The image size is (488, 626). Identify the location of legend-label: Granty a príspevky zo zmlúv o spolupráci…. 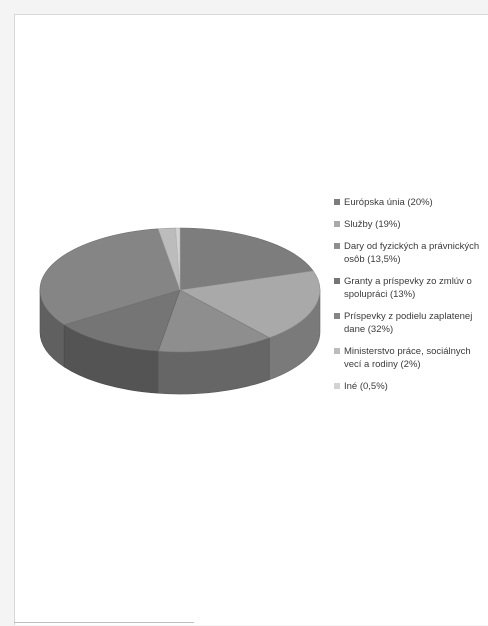
(408, 288).